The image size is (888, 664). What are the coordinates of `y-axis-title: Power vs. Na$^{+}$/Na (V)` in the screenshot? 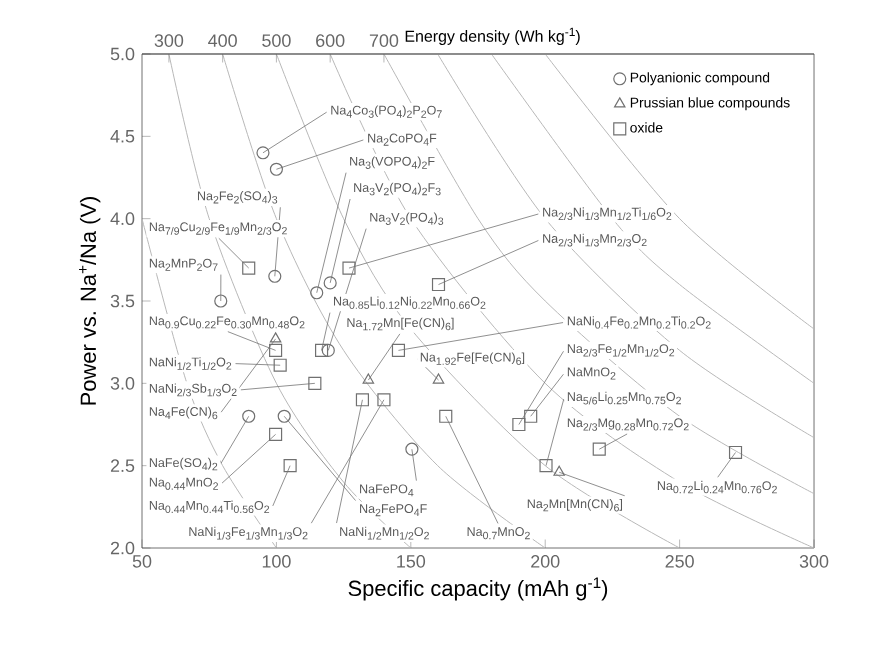 It's located at (90, 301).